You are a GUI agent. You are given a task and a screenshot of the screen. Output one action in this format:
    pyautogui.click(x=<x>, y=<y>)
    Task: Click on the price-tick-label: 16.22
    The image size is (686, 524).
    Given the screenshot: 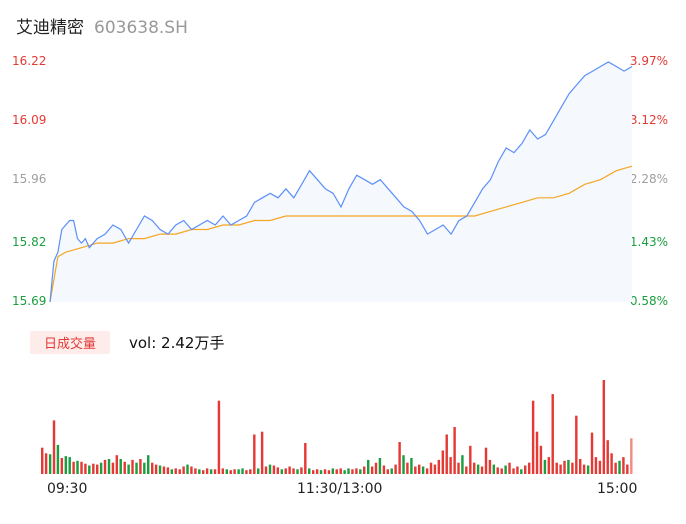 What is the action you would take?
    pyautogui.click(x=29, y=61)
    